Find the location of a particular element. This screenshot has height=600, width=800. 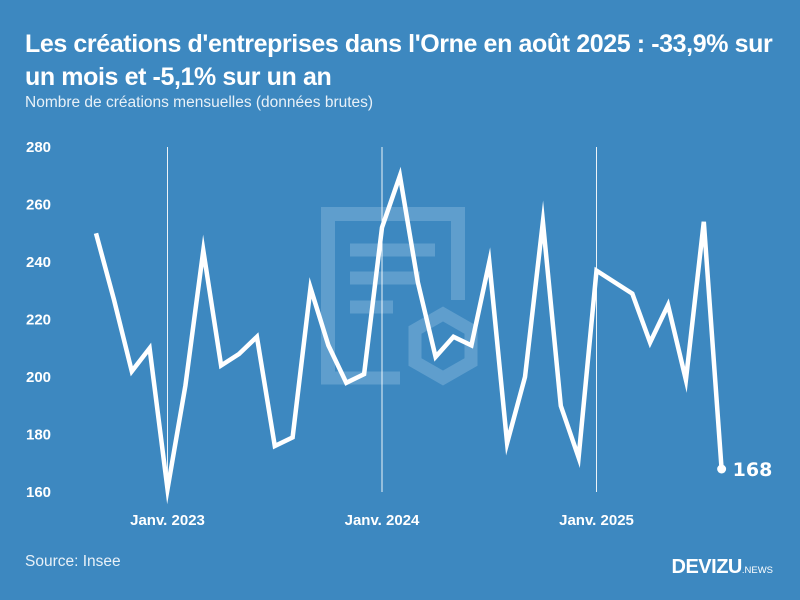

y-tick-label: 220 is located at coordinates (38, 320).